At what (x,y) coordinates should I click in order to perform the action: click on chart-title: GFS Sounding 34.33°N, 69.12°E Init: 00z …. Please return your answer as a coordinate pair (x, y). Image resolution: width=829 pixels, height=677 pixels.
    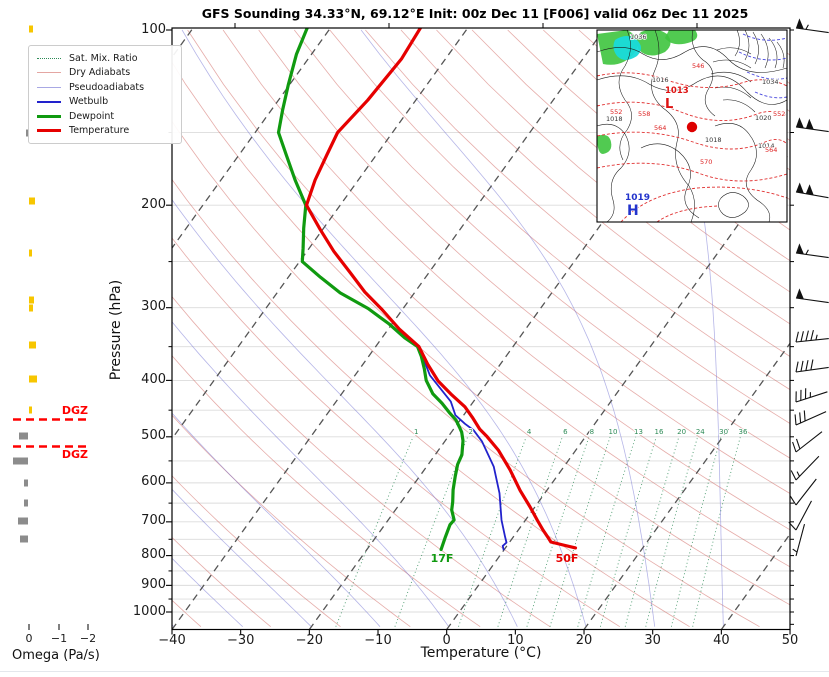
    Looking at the image, I should click on (475, 13).